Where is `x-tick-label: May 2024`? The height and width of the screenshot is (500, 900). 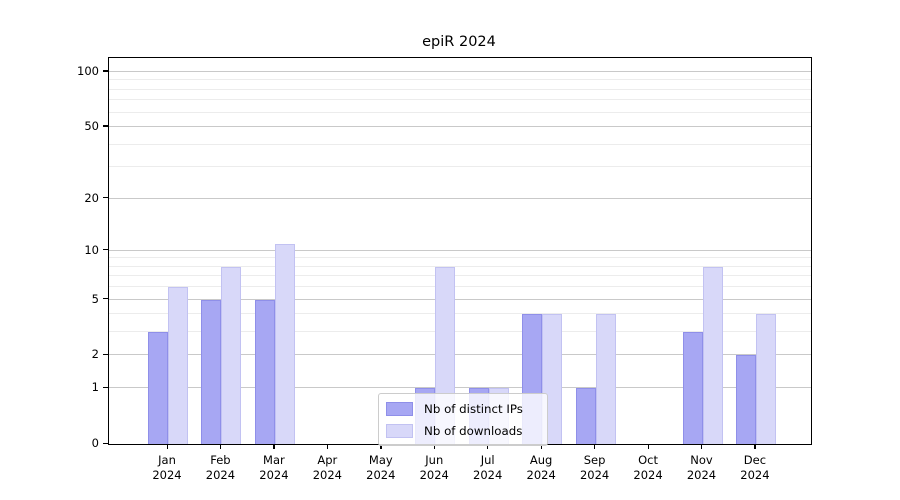
x-tick-label: May 2024 is located at coordinates (381, 467).